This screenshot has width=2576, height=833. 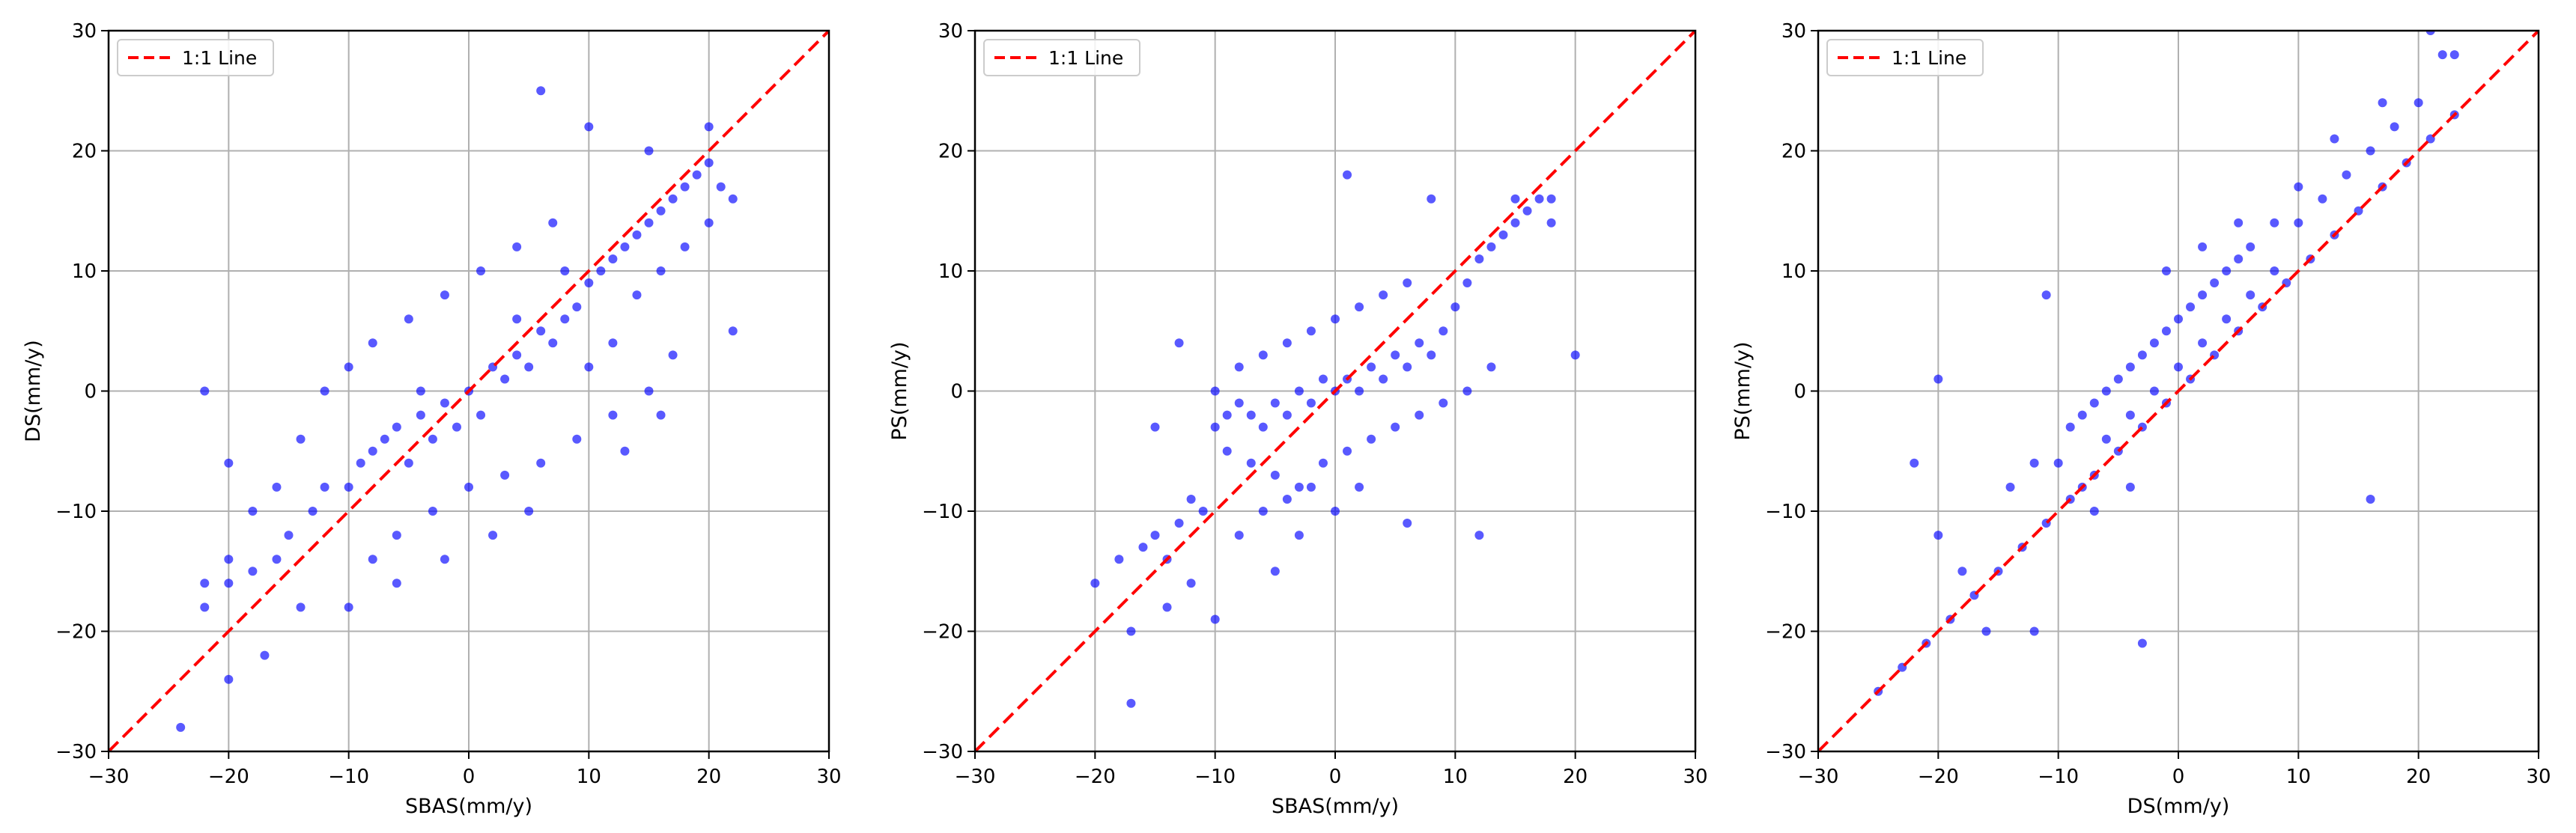 What do you see at coordinates (76, 512) in the screenshot?
I see `y-tick-label: −10` at bounding box center [76, 512].